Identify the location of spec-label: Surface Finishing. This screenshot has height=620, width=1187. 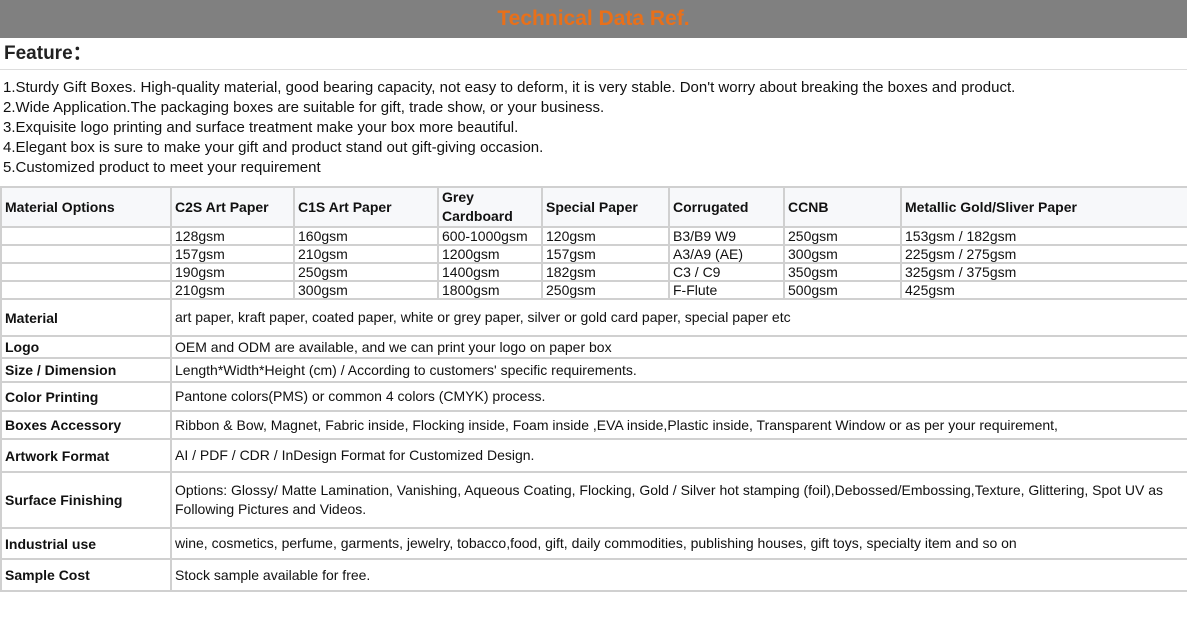
(86, 500).